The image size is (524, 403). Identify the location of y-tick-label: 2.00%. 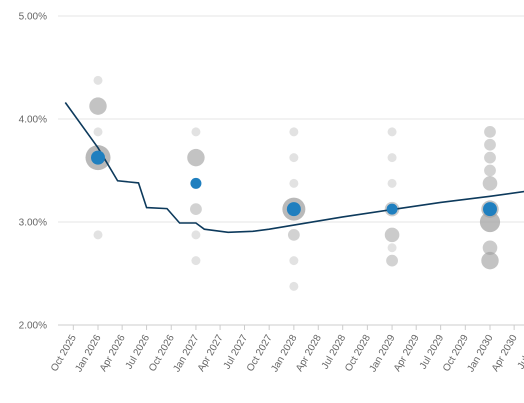
(33, 326).